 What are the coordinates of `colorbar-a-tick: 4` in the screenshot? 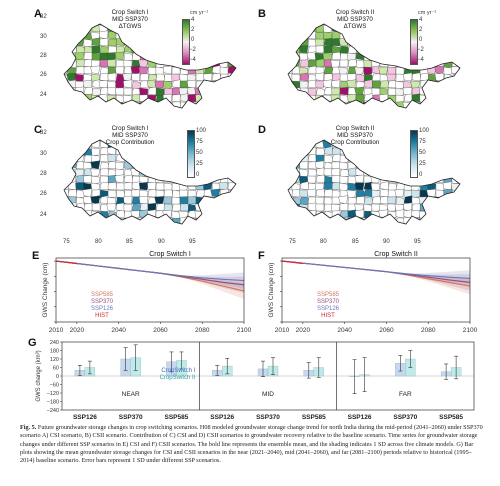 It's located at (193, 20).